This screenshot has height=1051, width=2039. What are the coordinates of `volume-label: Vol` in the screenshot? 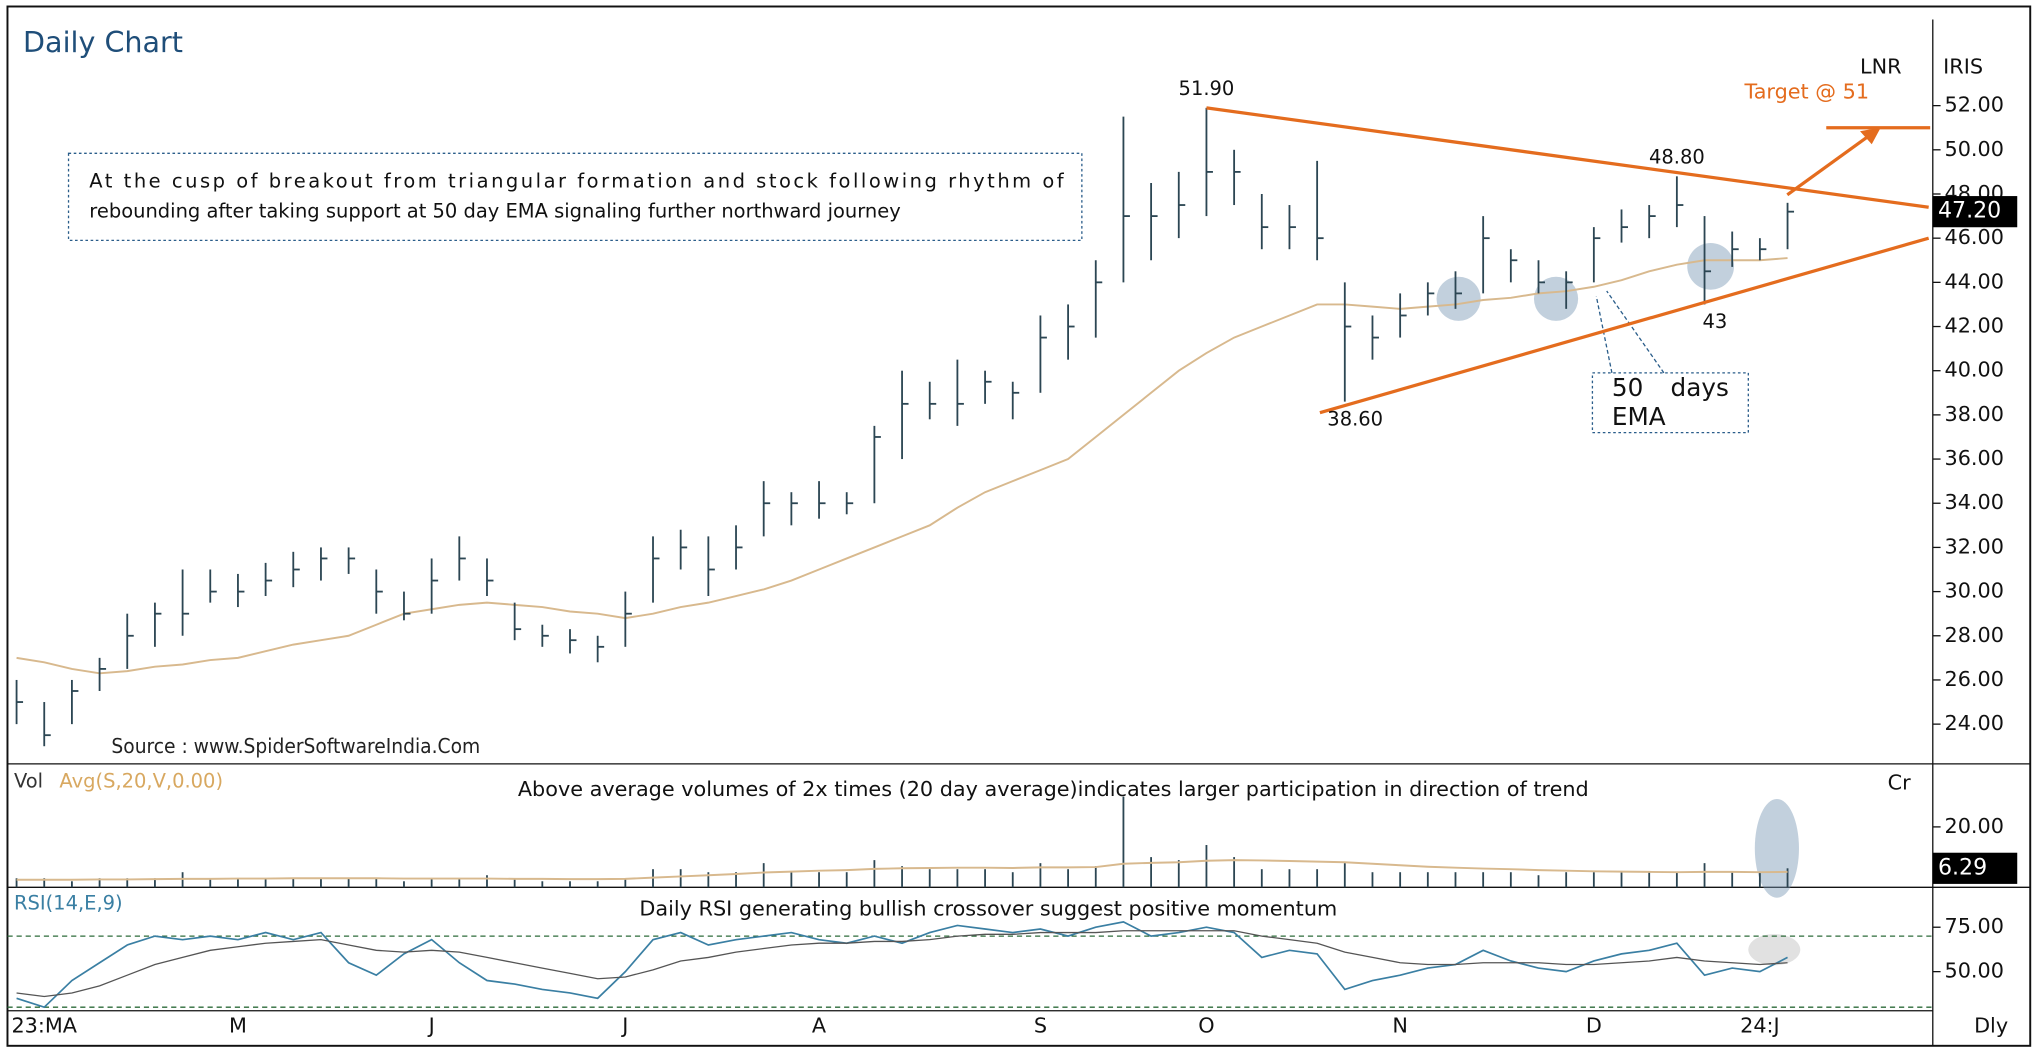 It's located at (28, 781).